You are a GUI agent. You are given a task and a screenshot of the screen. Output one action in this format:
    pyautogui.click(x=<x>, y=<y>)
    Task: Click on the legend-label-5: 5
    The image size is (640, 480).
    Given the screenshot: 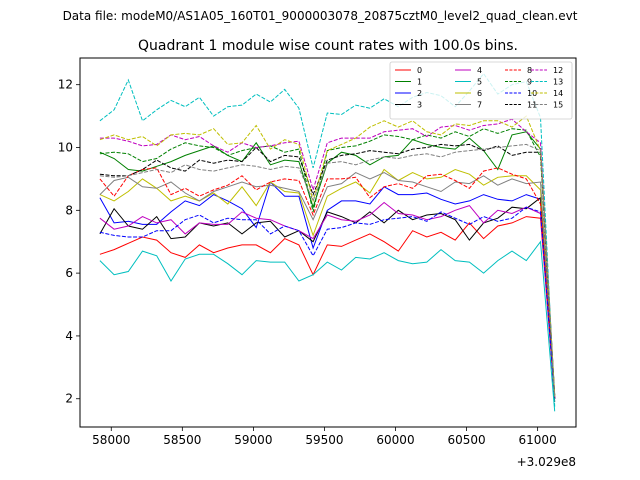 What is the action you would take?
    pyautogui.click(x=479, y=82)
    